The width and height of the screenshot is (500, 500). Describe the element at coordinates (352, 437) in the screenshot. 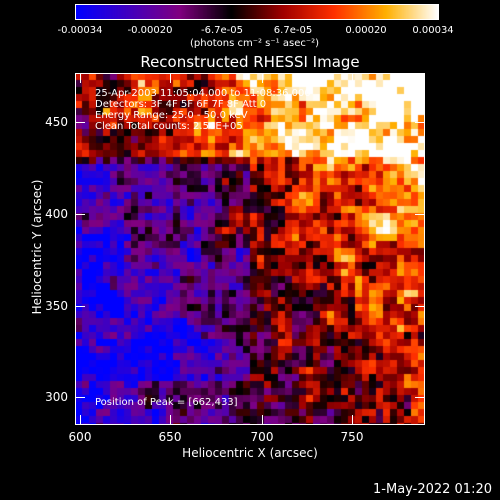

I see `x-tick-label: 750` at that location.